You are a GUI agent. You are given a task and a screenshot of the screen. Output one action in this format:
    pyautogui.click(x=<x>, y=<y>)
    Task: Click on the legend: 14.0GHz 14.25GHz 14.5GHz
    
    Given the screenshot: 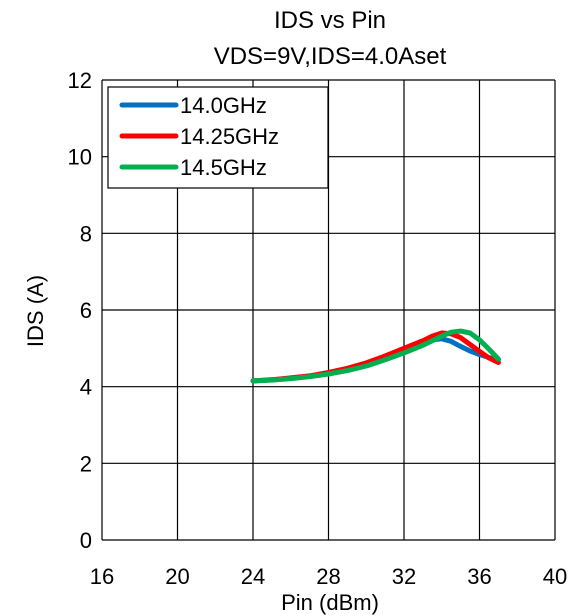 What is the action you would take?
    pyautogui.click(x=218, y=137)
    